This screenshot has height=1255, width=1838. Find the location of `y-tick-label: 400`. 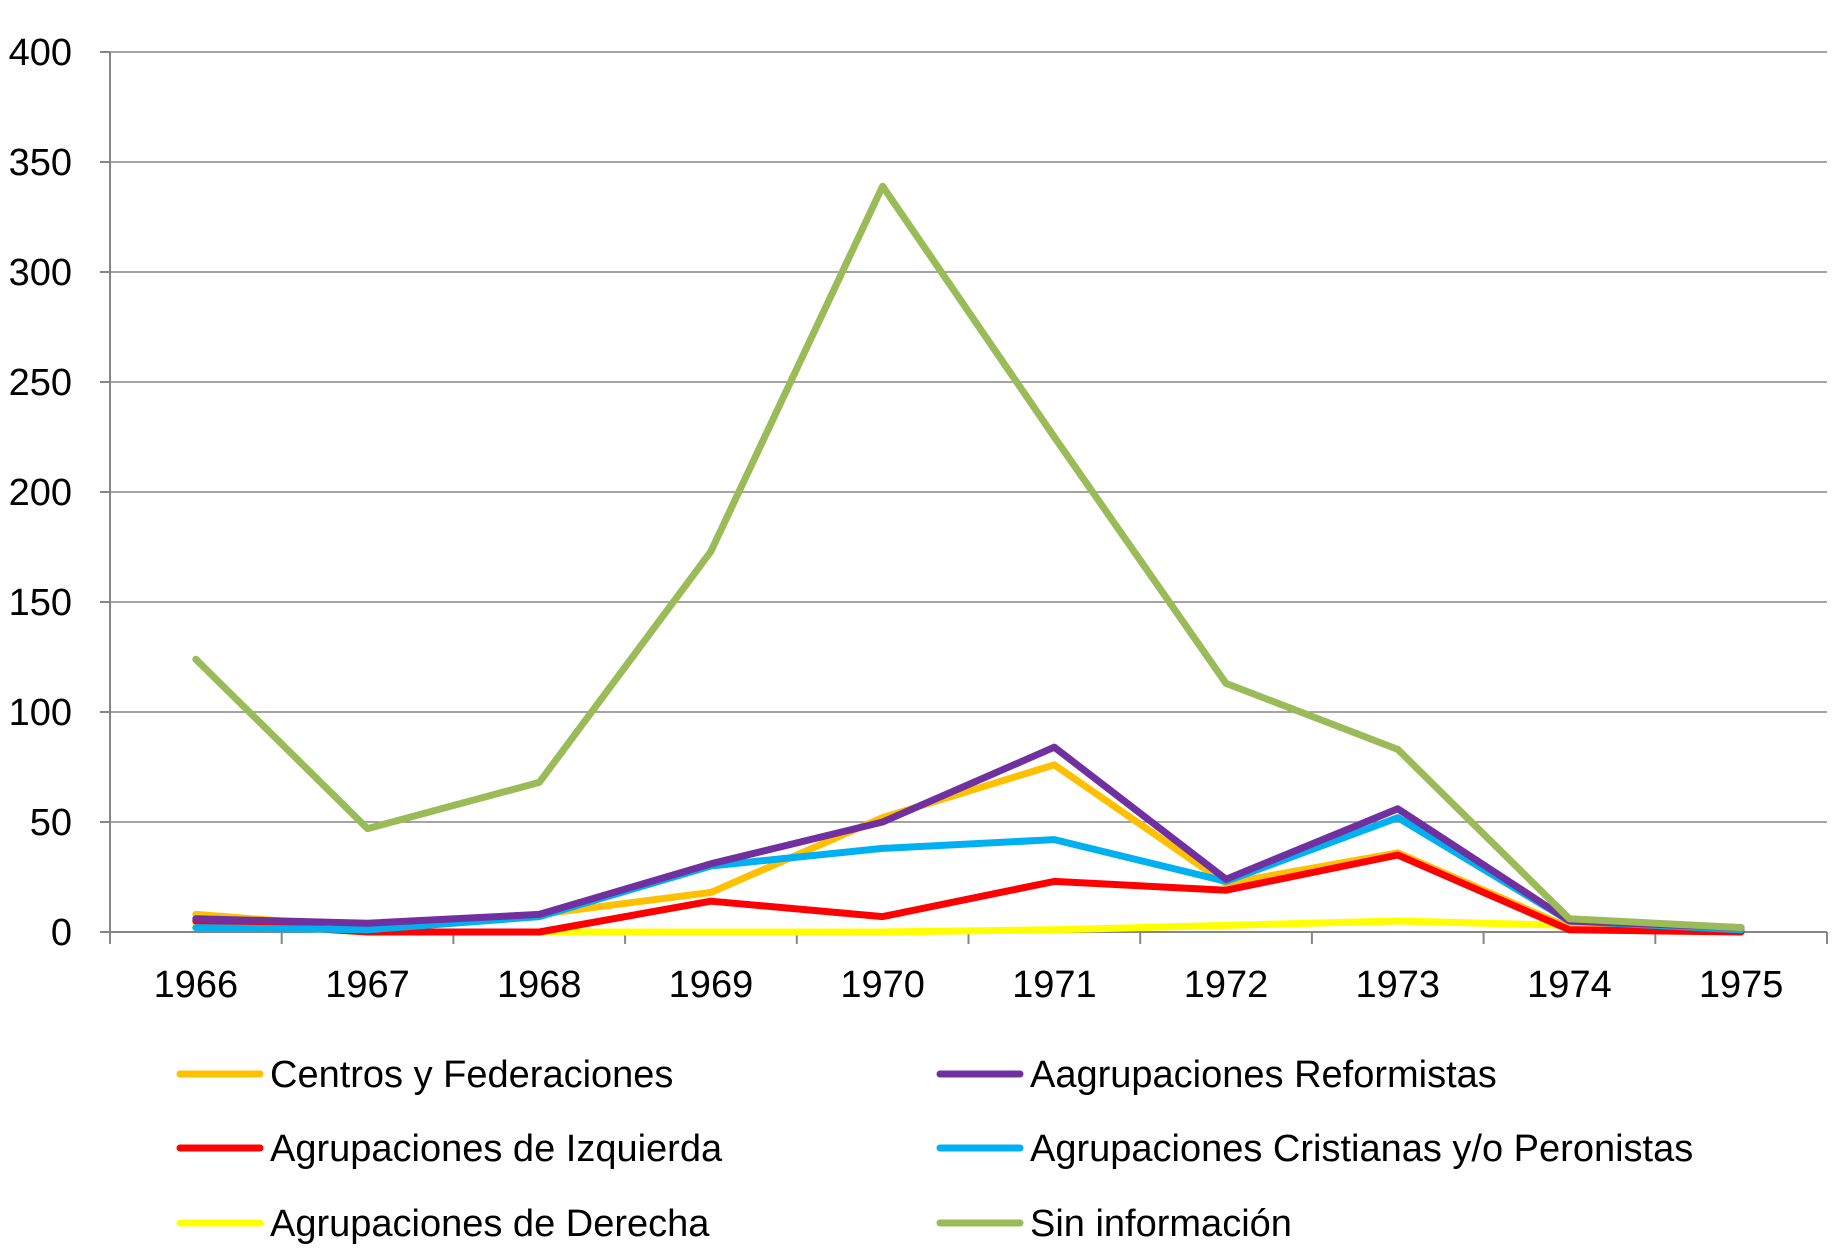

y-tick-label: 400 is located at coordinates (40, 53).